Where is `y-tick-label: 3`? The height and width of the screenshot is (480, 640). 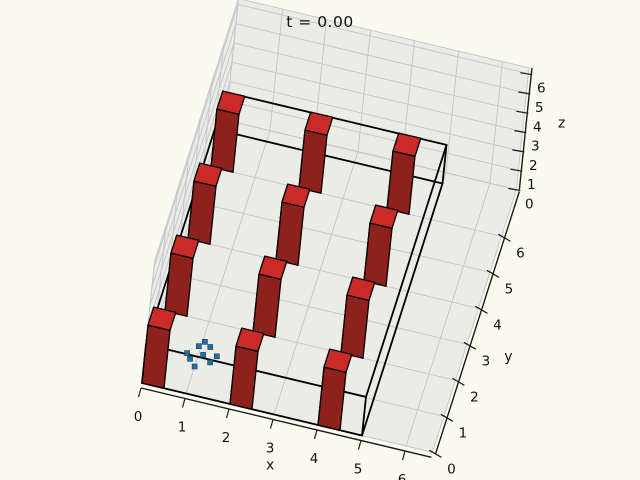
y-tick-label: 3 is located at coordinates (486, 361).